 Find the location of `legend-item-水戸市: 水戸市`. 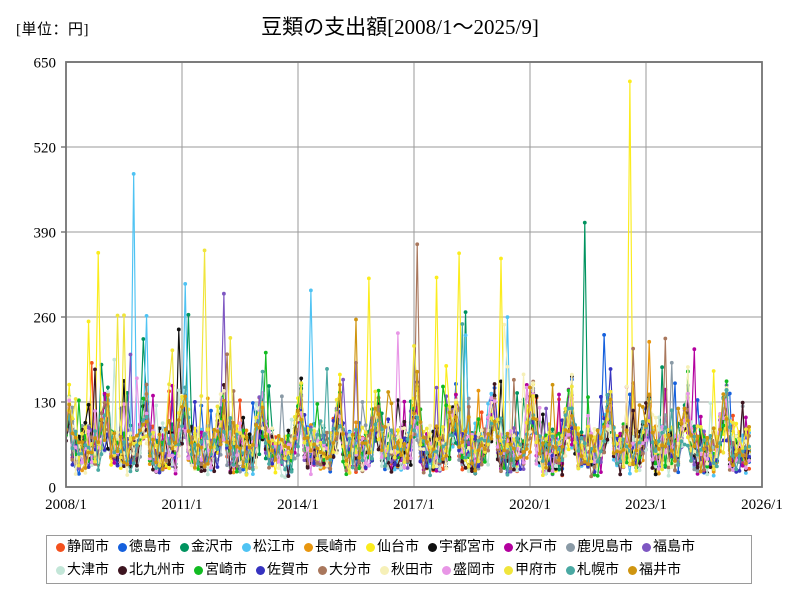

legend-item-水戸市: 水戸市 is located at coordinates (530, 547).